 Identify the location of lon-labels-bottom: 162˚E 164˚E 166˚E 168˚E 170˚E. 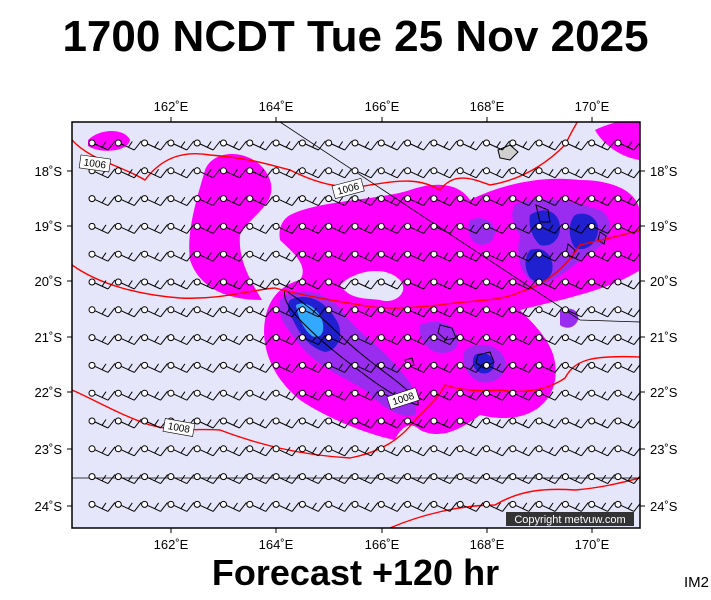
(382, 544).